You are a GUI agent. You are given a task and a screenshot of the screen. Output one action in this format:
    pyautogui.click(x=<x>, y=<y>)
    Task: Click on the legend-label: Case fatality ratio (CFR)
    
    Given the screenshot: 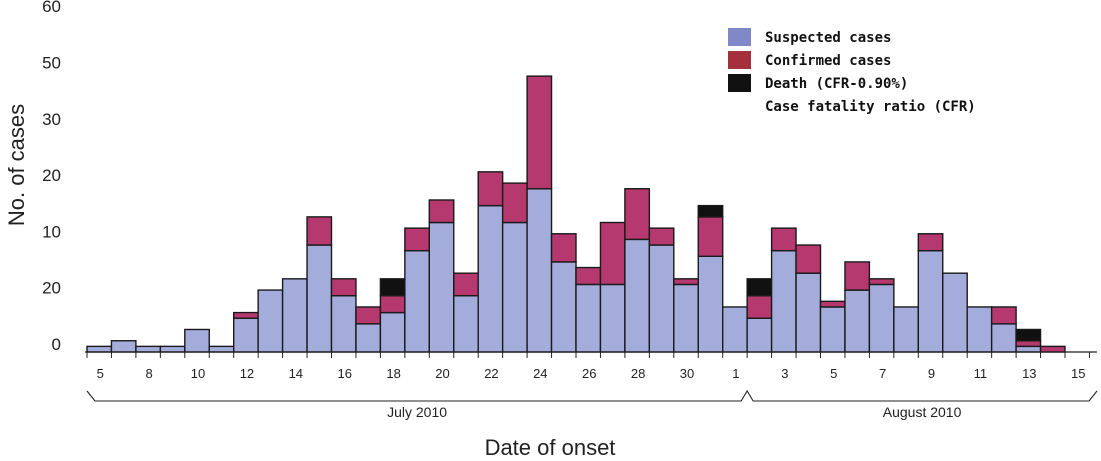 What is the action you would take?
    pyautogui.click(x=870, y=107)
    